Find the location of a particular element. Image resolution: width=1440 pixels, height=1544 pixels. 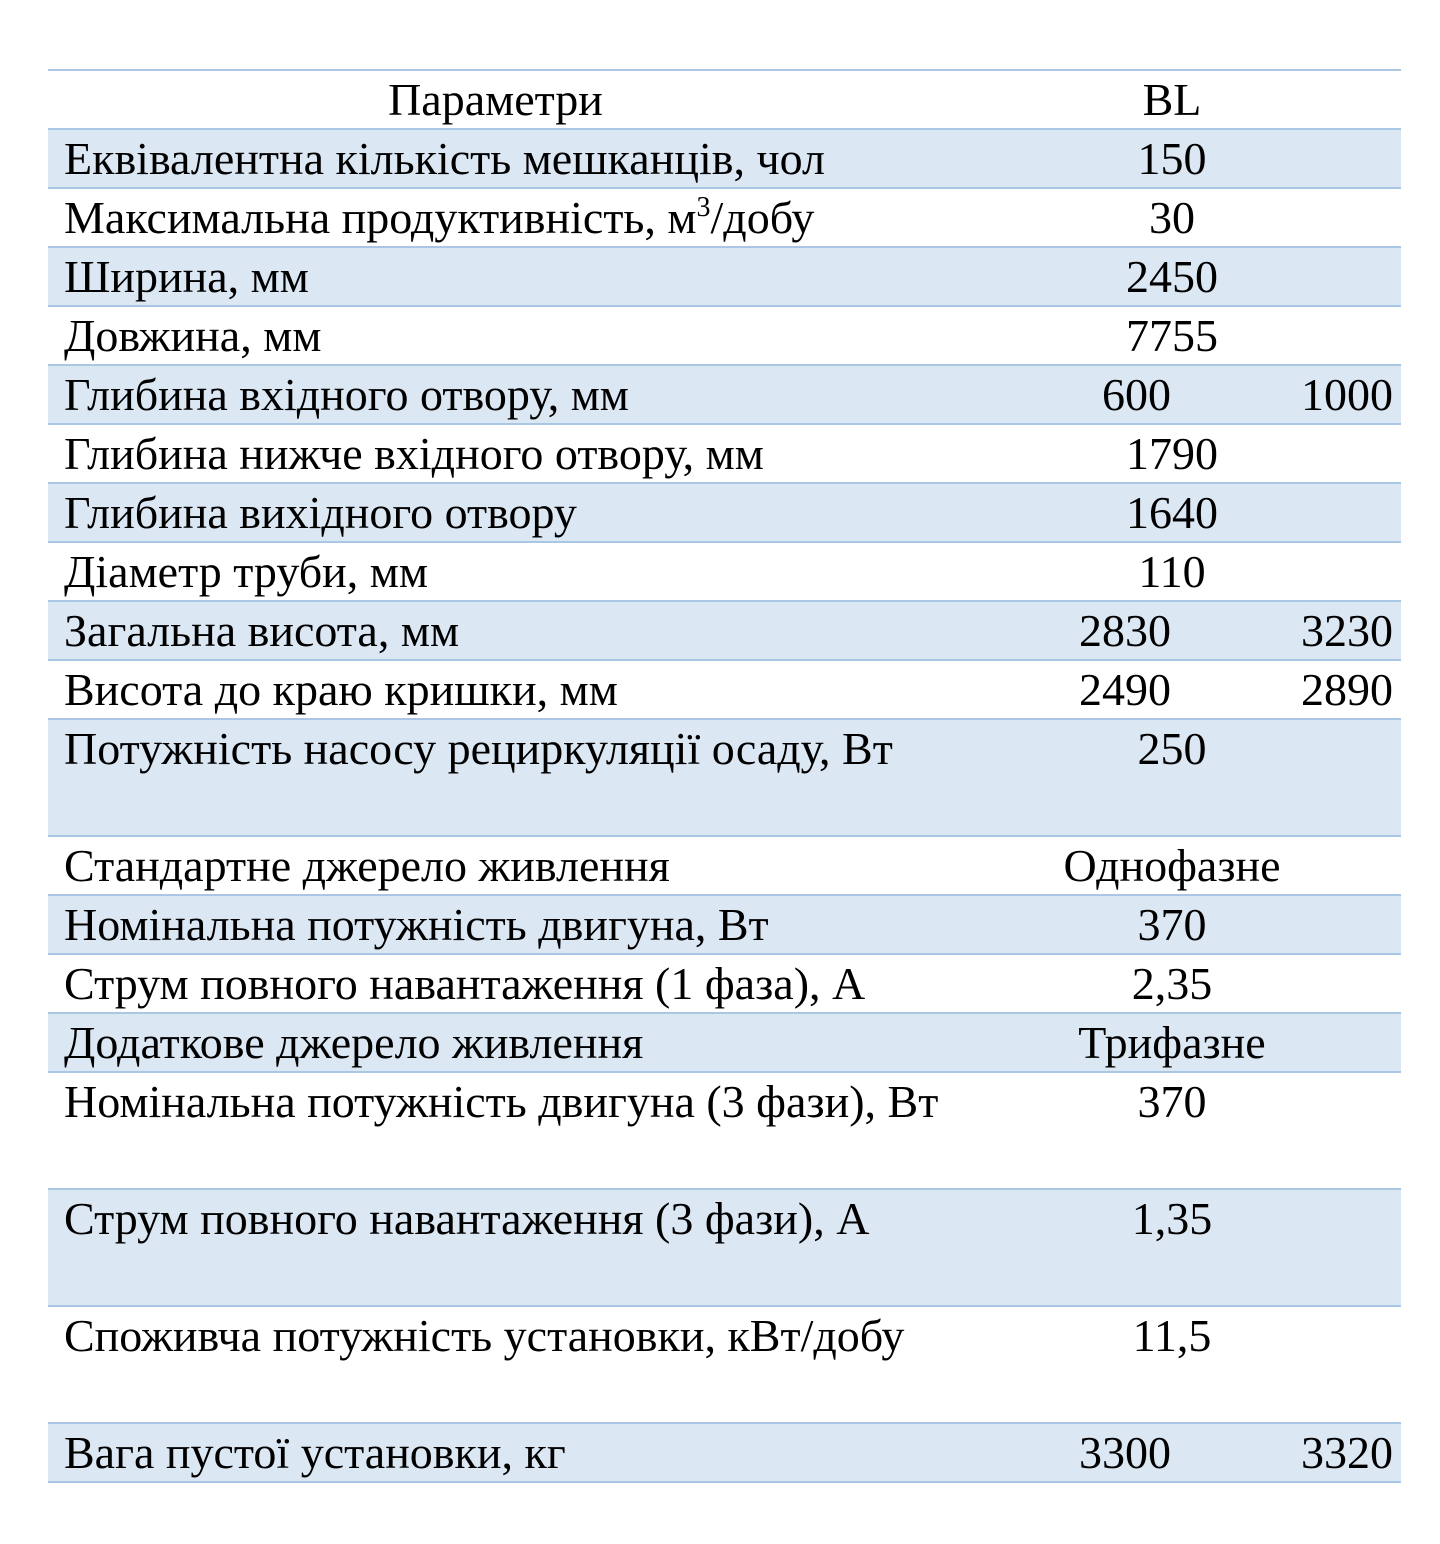

row-value-cell: 30 is located at coordinates (1172, 217).